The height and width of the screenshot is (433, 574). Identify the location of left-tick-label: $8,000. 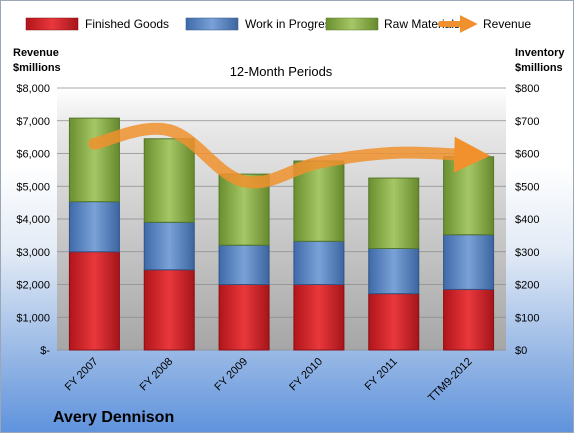
(33, 89).